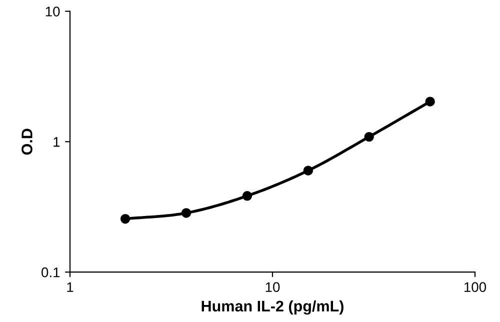 This screenshot has height=322, width=500. What do you see at coordinates (51, 272) in the screenshot?
I see `y-tick-label: 0.1` at bounding box center [51, 272].